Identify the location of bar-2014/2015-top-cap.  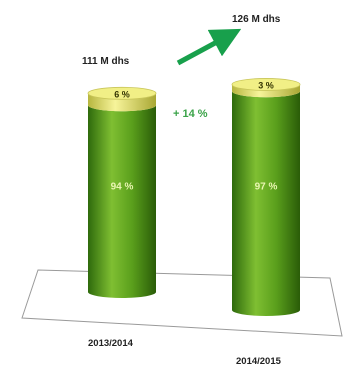
(266, 84).